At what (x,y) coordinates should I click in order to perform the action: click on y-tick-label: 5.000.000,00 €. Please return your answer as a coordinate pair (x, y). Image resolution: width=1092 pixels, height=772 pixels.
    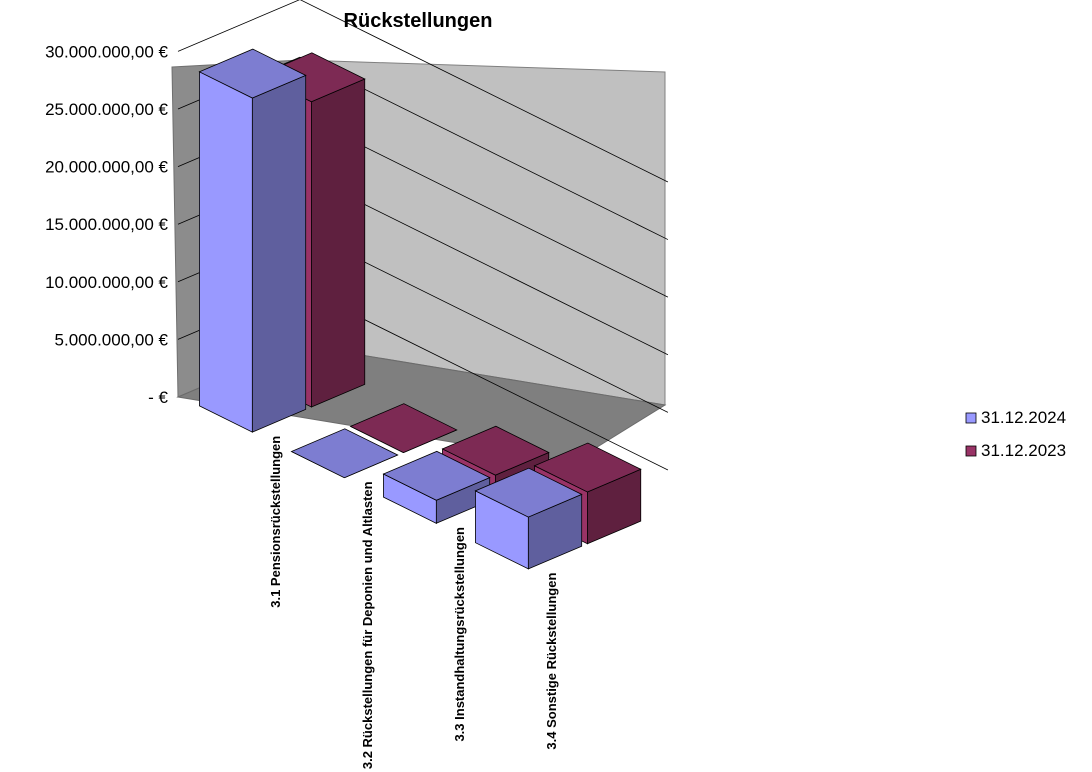
    Looking at the image, I should click on (112, 339).